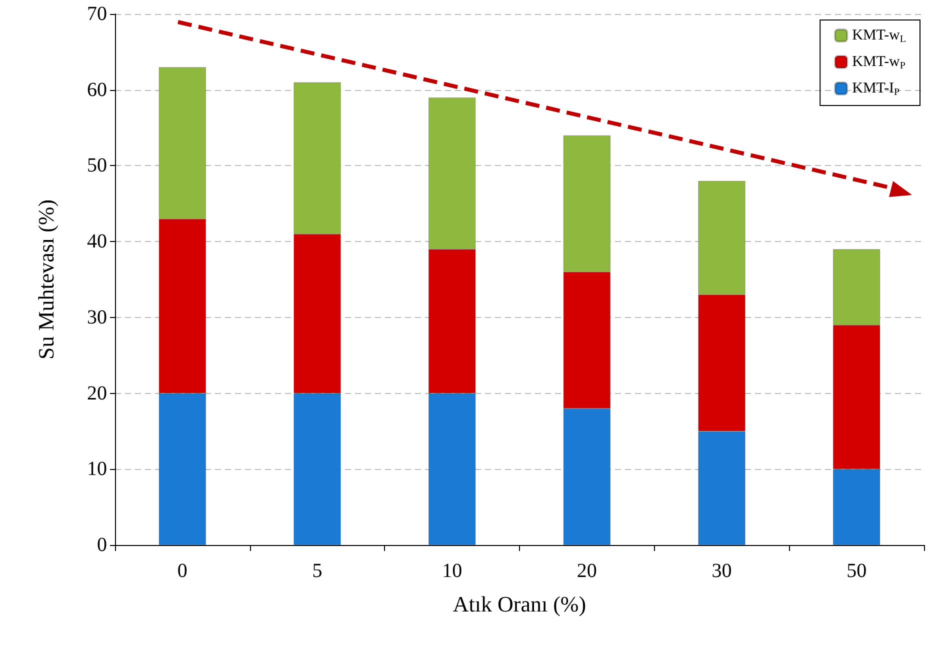 The height and width of the screenshot is (646, 928). I want to click on x-tick-label: 50, so click(856, 571).